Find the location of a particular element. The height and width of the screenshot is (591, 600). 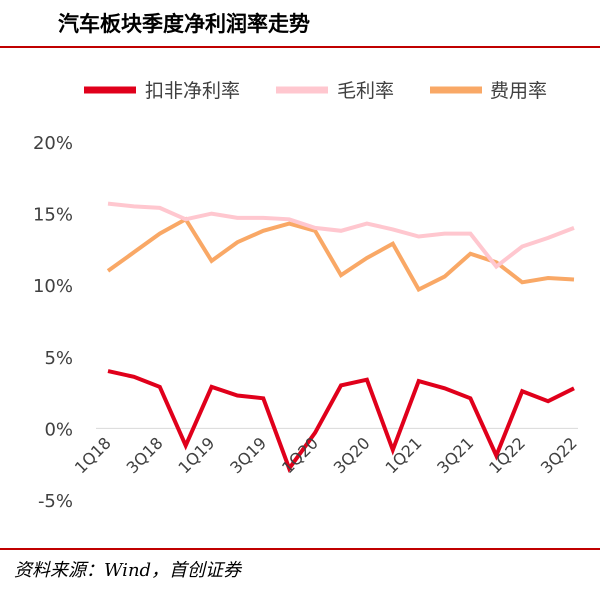

x-tick-label: 3Q19 is located at coordinates (248, 455).